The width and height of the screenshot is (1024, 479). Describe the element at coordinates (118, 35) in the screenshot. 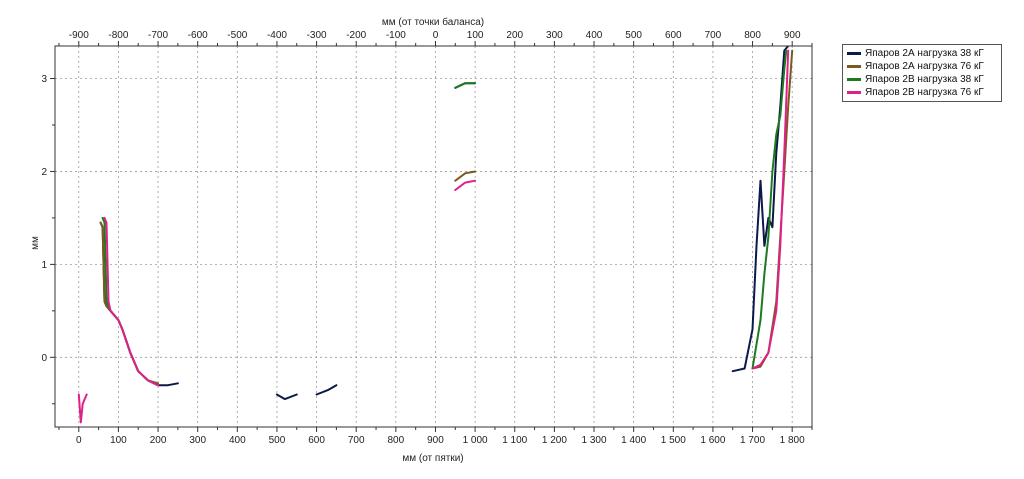

I see `top-tick-label: -800` at that location.